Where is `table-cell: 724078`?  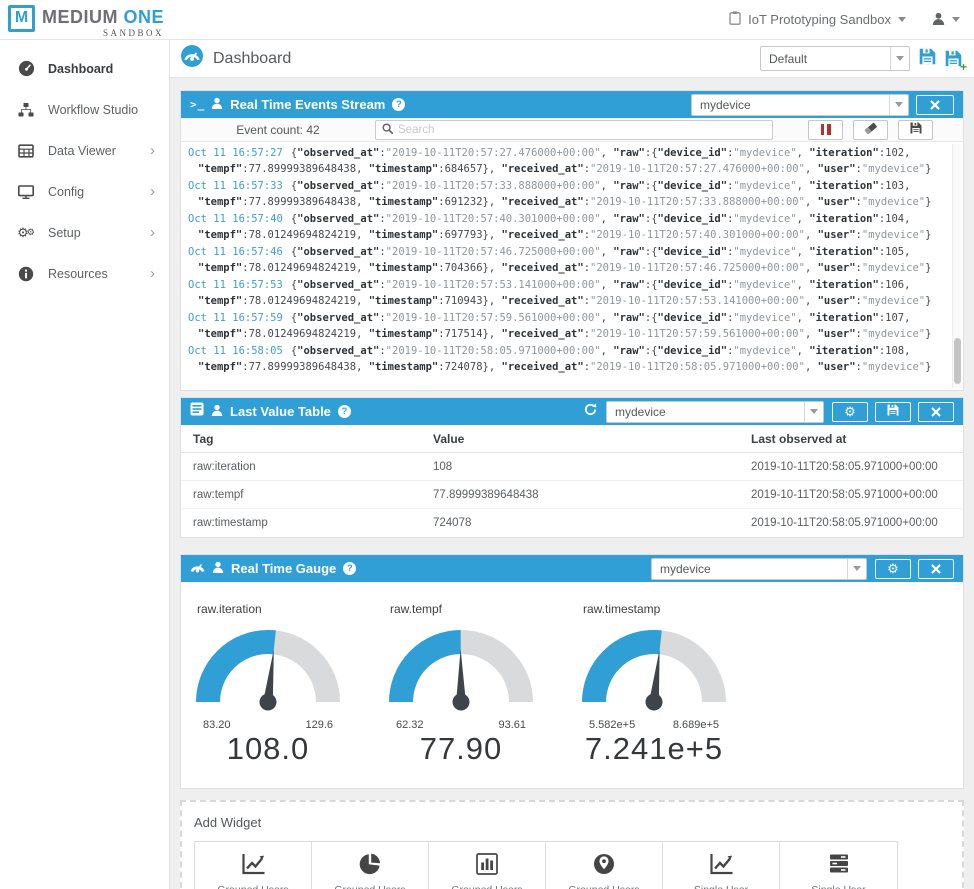 table-cell: 724078 is located at coordinates (452, 523).